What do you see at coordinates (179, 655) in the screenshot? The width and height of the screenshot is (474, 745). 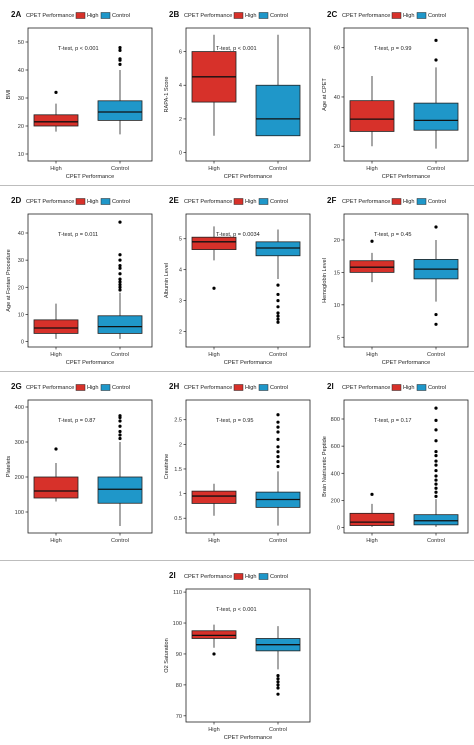 I see `y-tick-label: 90` at bounding box center [179, 655].